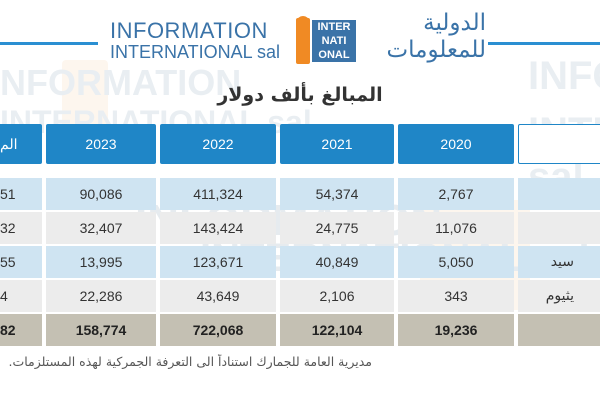 This screenshot has width=600, height=400. I want to click on cell-2021: 122,104, so click(337, 330).